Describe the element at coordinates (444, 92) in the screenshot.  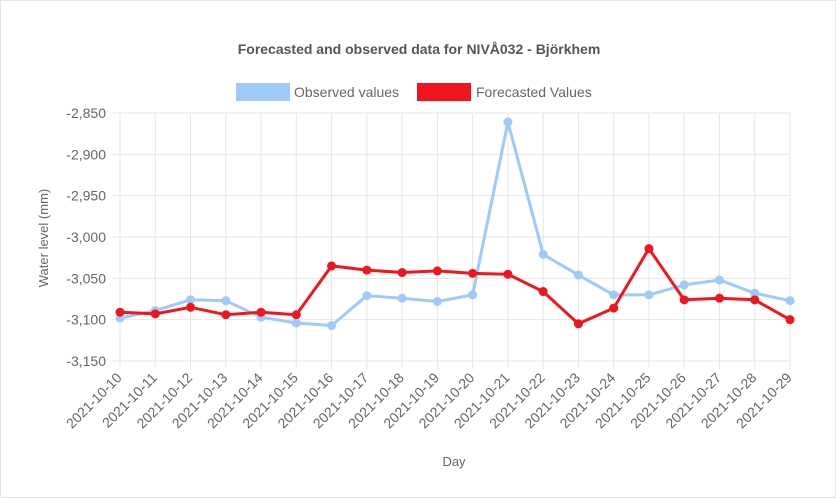
I see `legend-swatch-forecasted` at that location.